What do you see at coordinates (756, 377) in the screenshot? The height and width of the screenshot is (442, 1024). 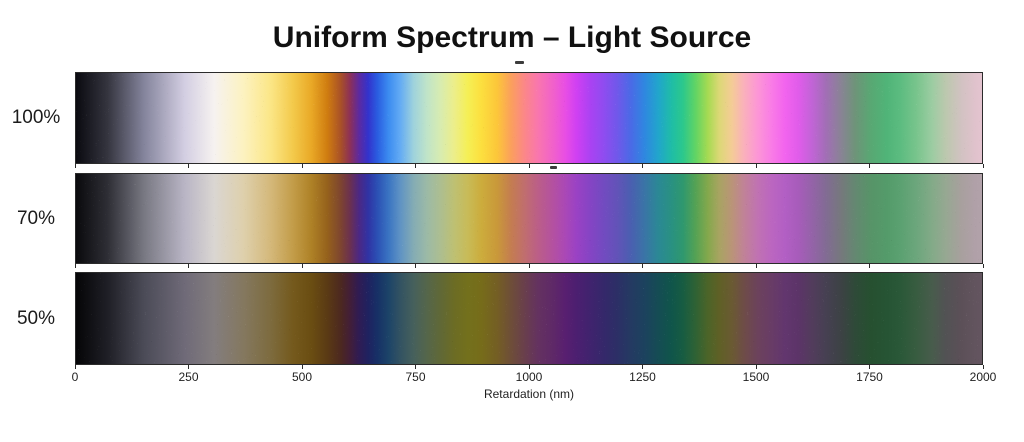 I see `x-tick-label: 1500` at bounding box center [756, 377].